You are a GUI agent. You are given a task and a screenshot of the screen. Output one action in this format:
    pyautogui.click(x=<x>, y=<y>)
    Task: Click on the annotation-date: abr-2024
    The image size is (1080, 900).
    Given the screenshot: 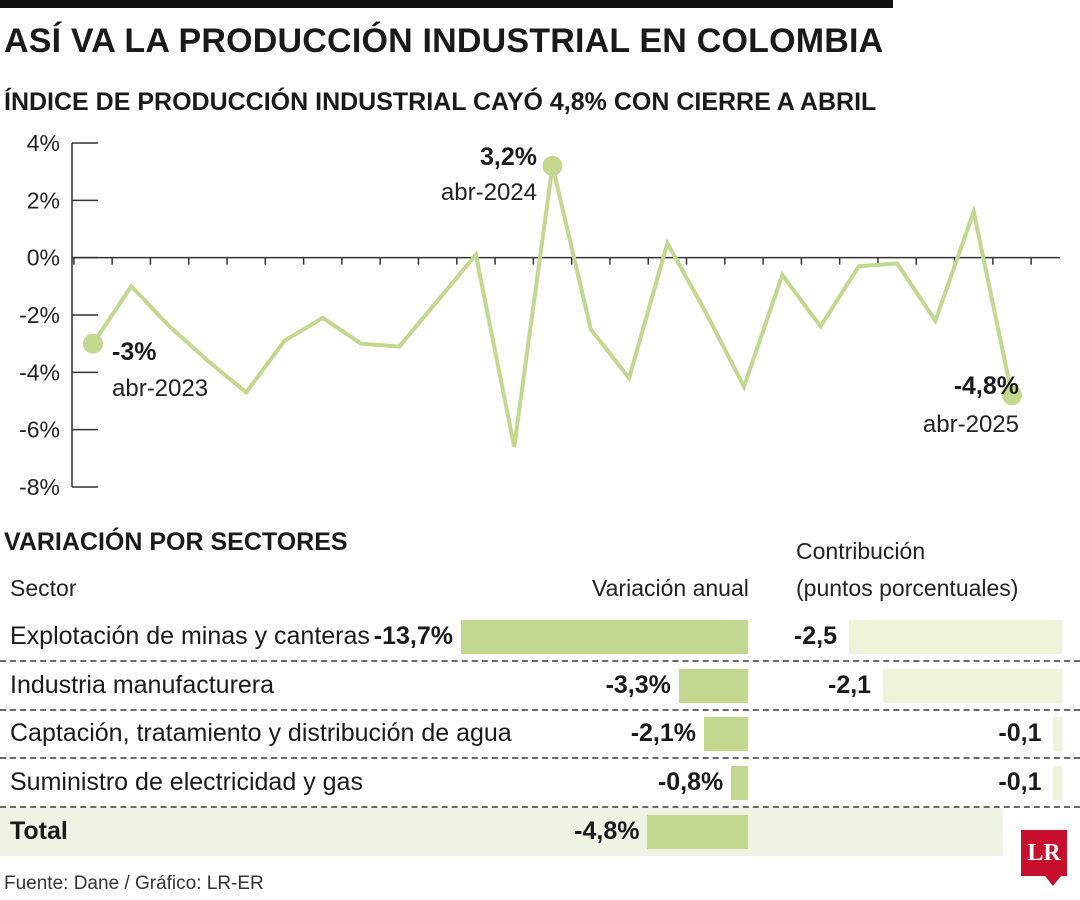 What is the action you would take?
    pyautogui.click(x=489, y=192)
    